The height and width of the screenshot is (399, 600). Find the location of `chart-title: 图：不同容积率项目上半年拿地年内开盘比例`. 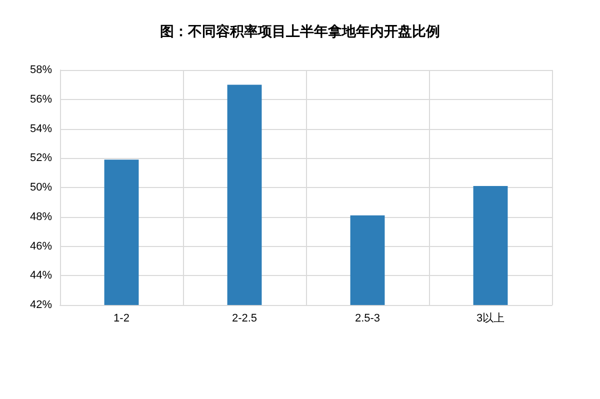

chart-title: 图：不同容积率项目上半年拿地年内开盘比例 is located at coordinates (300, 31).